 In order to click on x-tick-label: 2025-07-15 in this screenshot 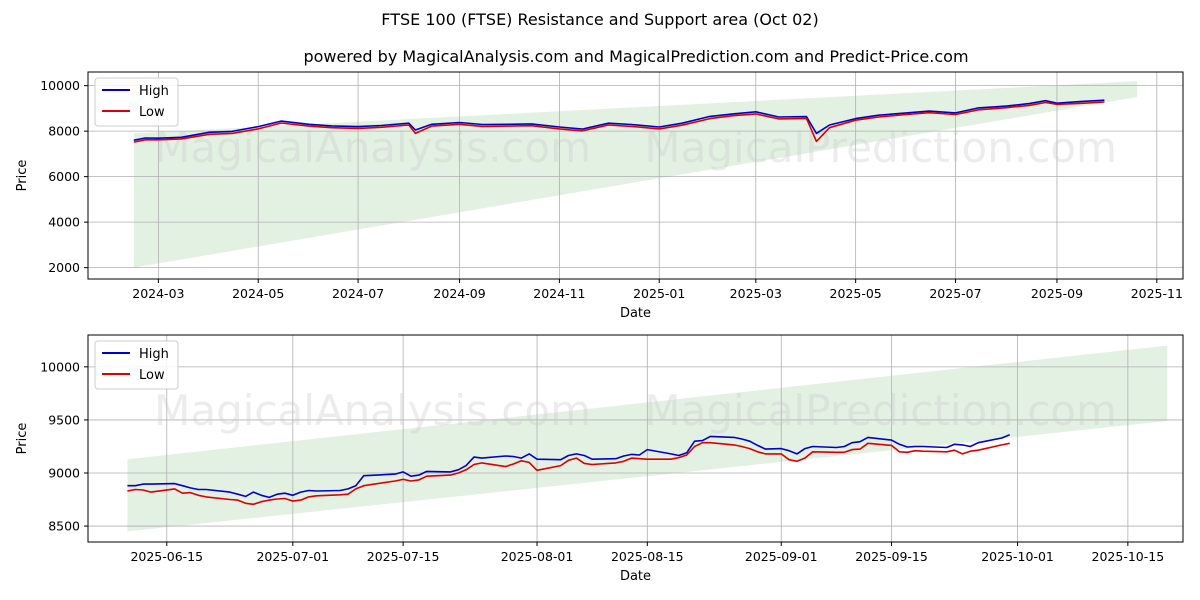, I will do `click(403, 556)`.